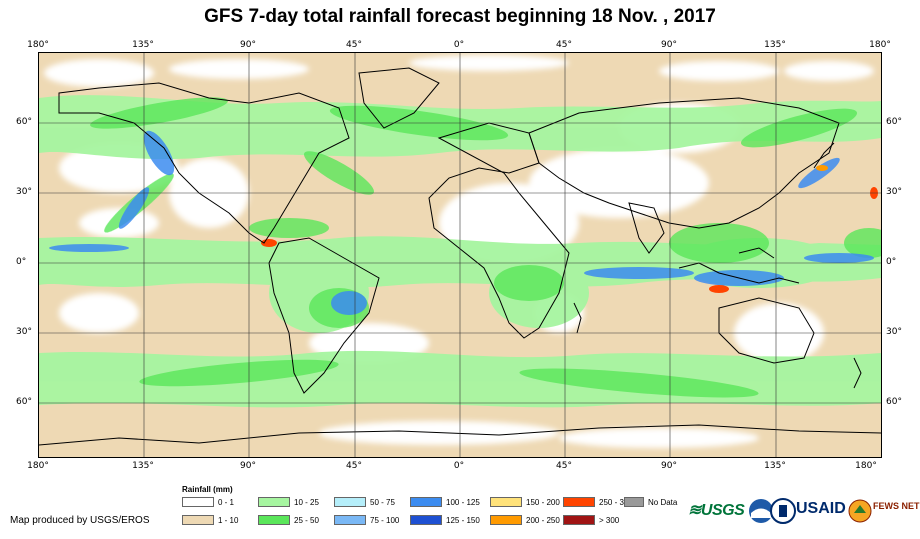  What do you see at coordinates (824, 155) in the screenshot?
I see `japan-outline` at bounding box center [824, 155].